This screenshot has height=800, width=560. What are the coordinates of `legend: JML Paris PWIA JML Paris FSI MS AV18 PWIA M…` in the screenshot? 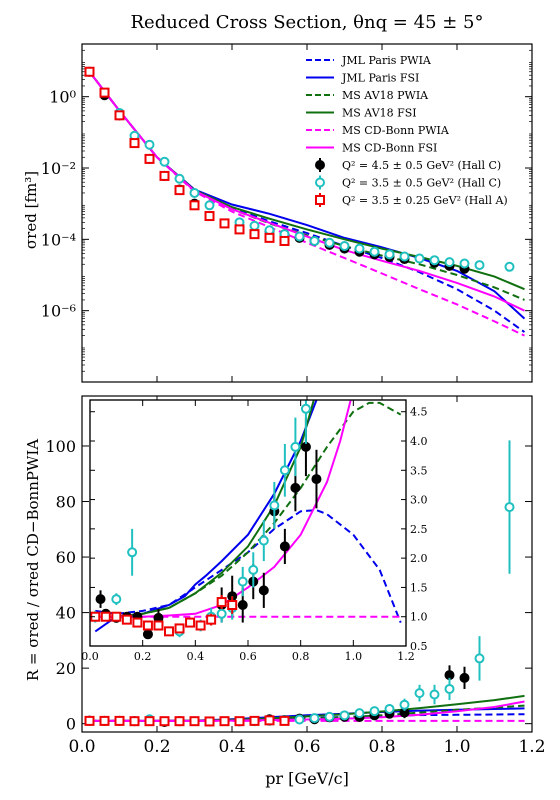 It's located at (407, 130).